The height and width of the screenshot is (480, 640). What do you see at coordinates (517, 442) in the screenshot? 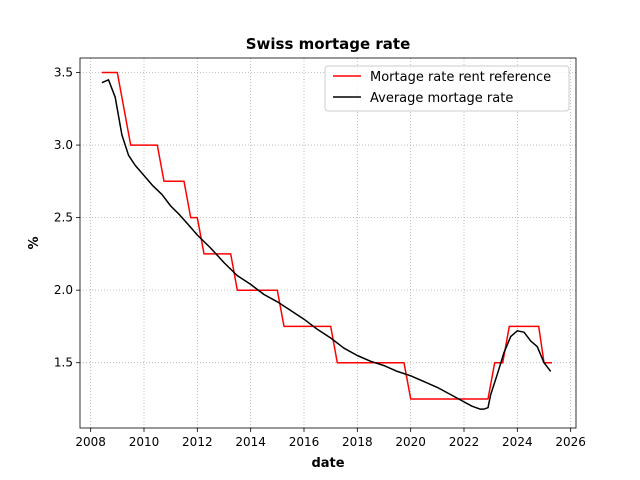
I see `x-tick-label: 2024` at bounding box center [517, 442].